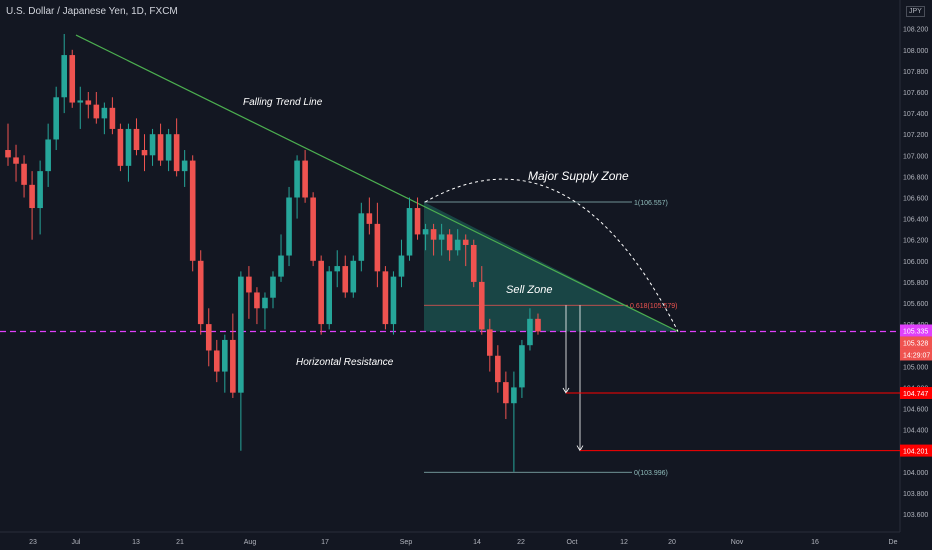  I want to click on current-price-tag-bg, so click(916, 342).